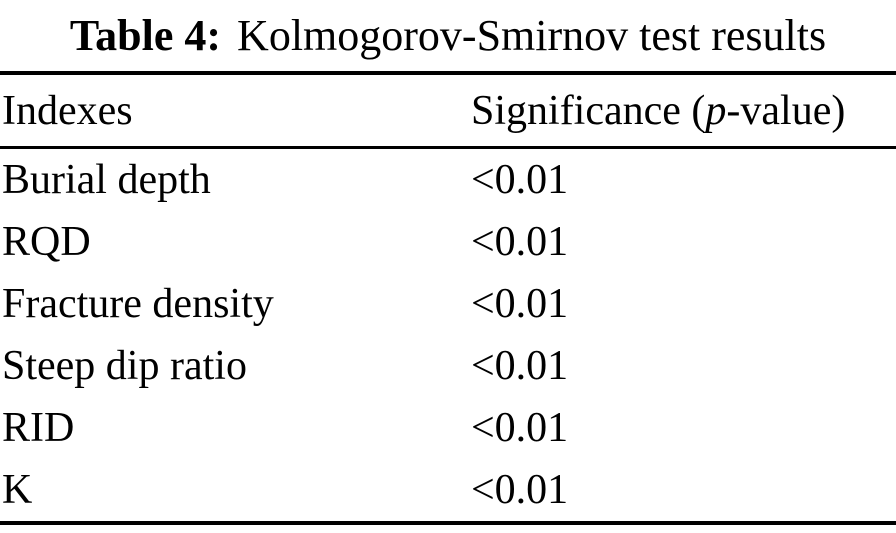 This screenshot has height=533, width=896. Describe the element at coordinates (448, 180) in the screenshot. I see `table-row: Burial depth <0.01` at that location.